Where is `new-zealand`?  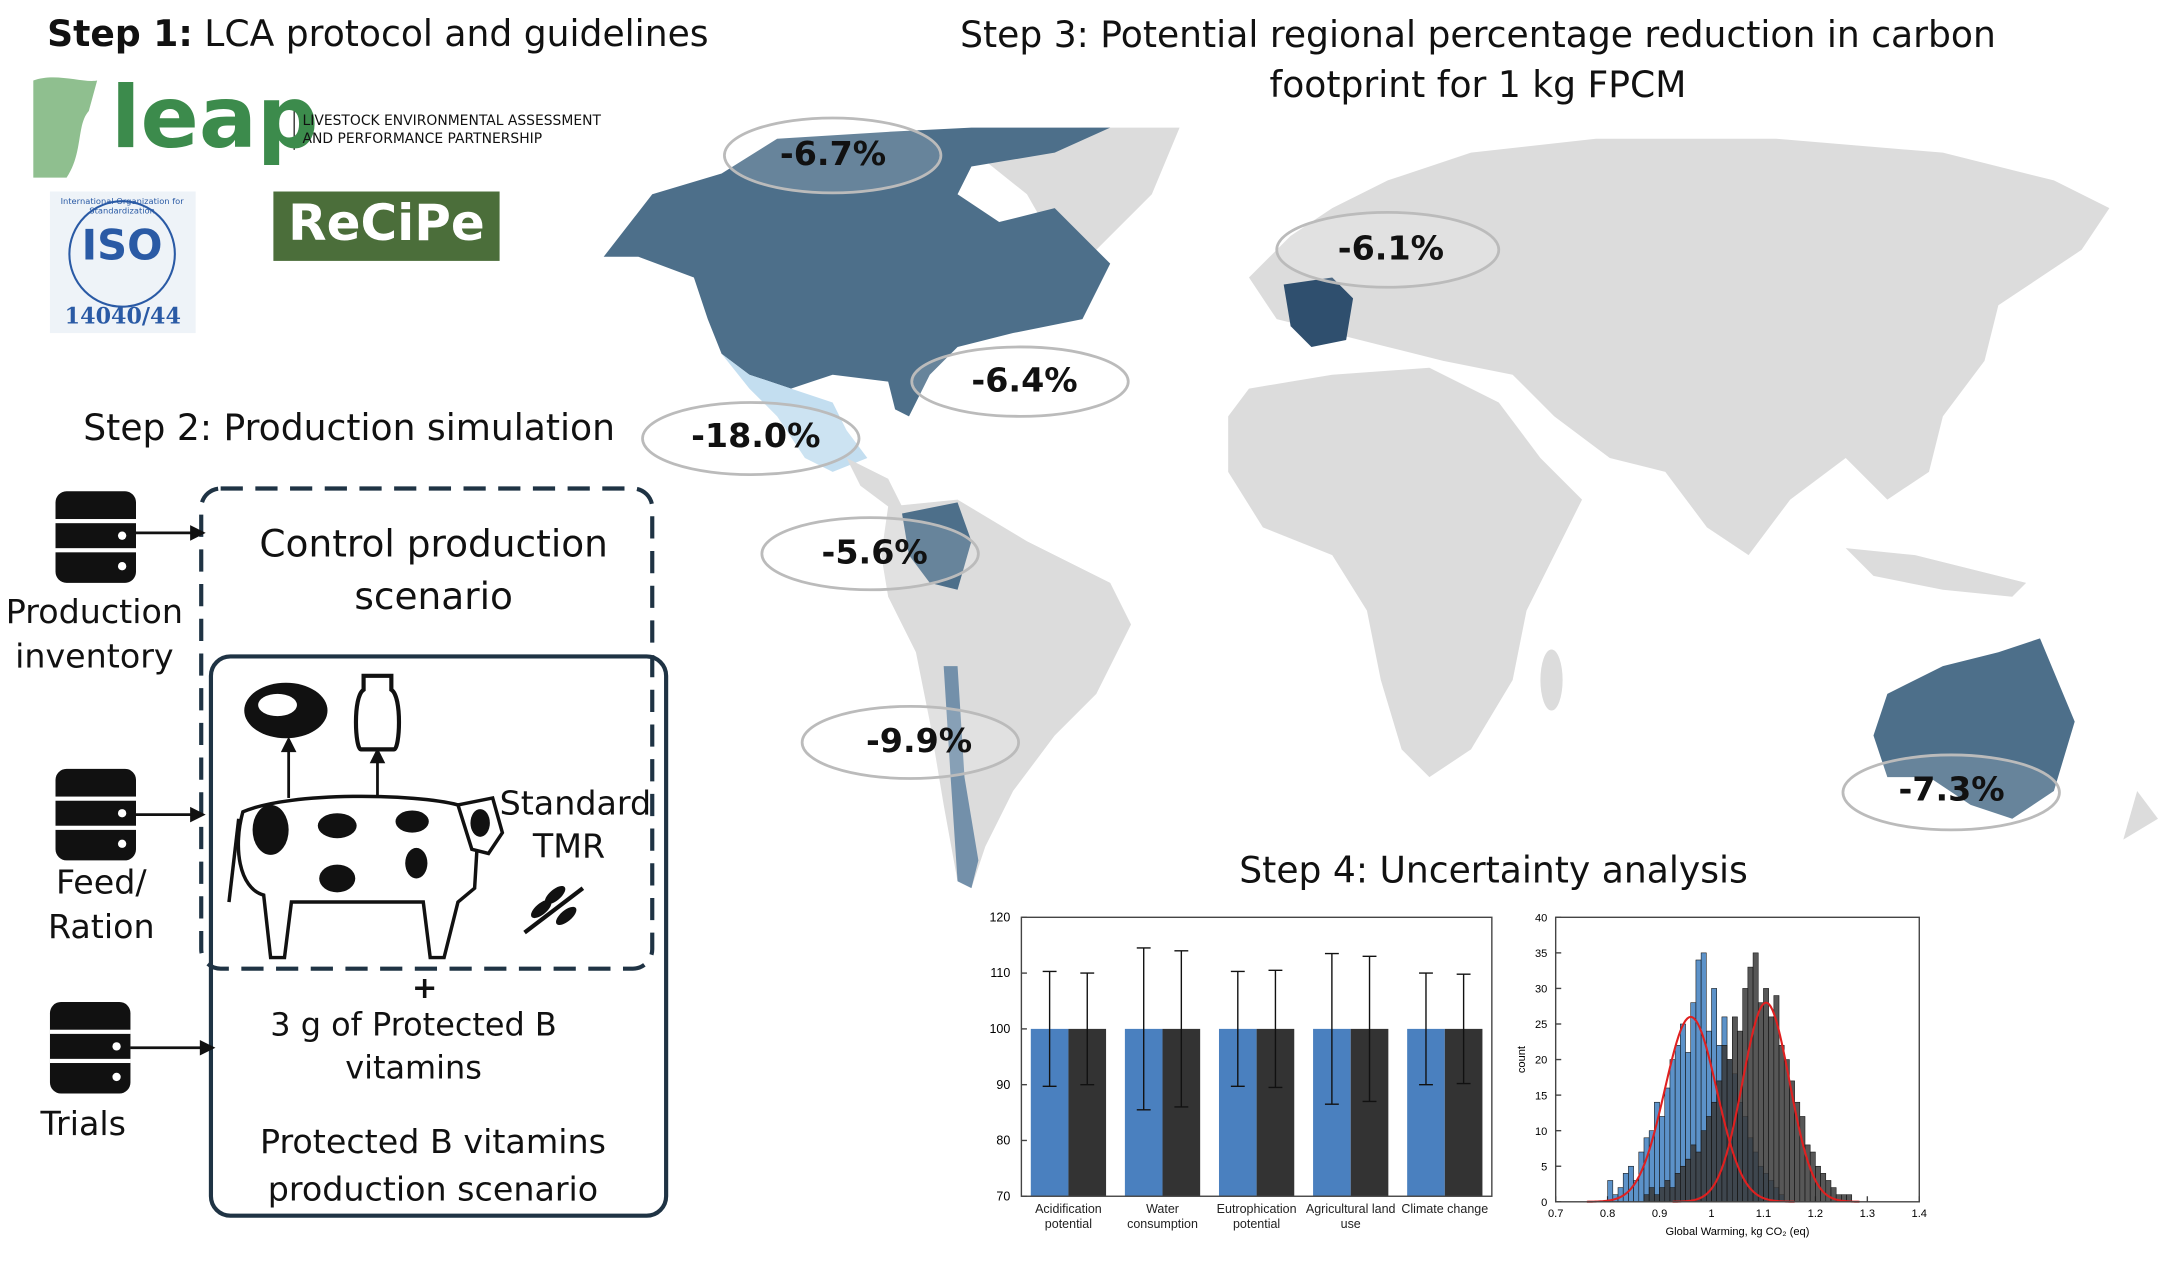
new-zealand is located at coordinates (2140, 815).